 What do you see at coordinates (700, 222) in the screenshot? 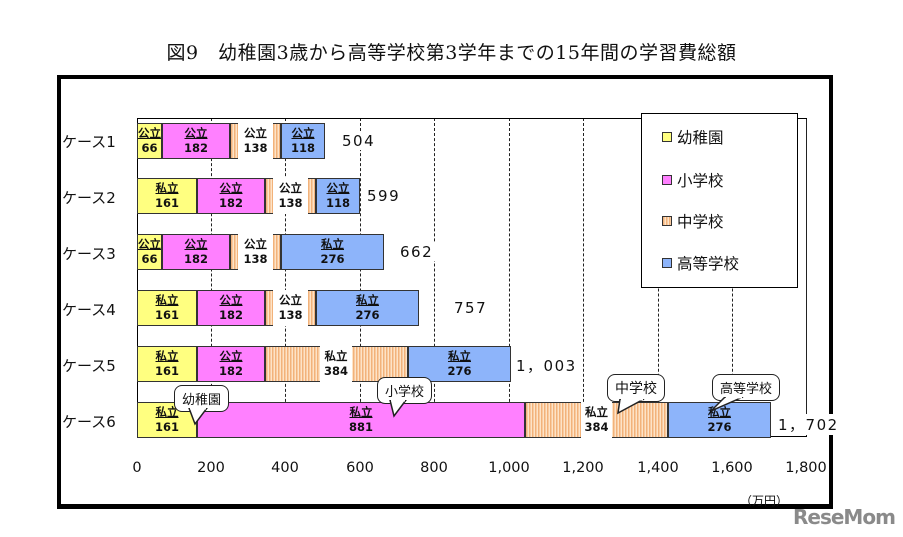
I see `legend-label: 中学校` at bounding box center [700, 222].